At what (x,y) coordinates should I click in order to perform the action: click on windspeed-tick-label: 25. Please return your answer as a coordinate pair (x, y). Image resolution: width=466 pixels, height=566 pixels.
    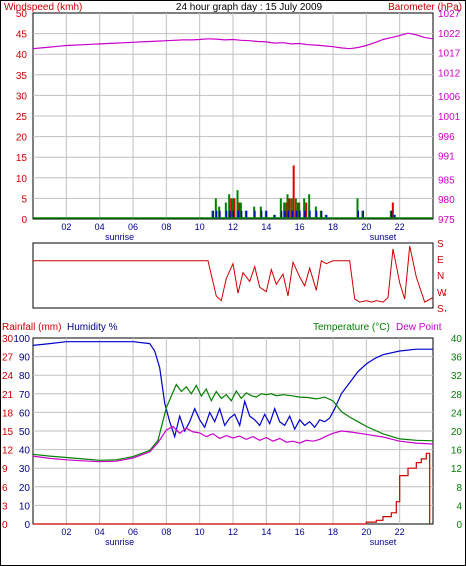
    Looking at the image, I should click on (22, 117).